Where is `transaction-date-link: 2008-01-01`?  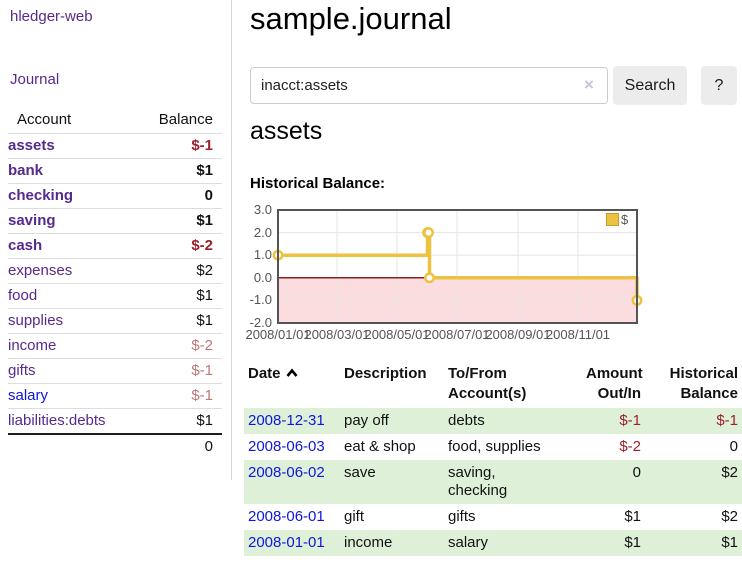
transaction-date-link: 2008-01-01 is located at coordinates (286, 542).